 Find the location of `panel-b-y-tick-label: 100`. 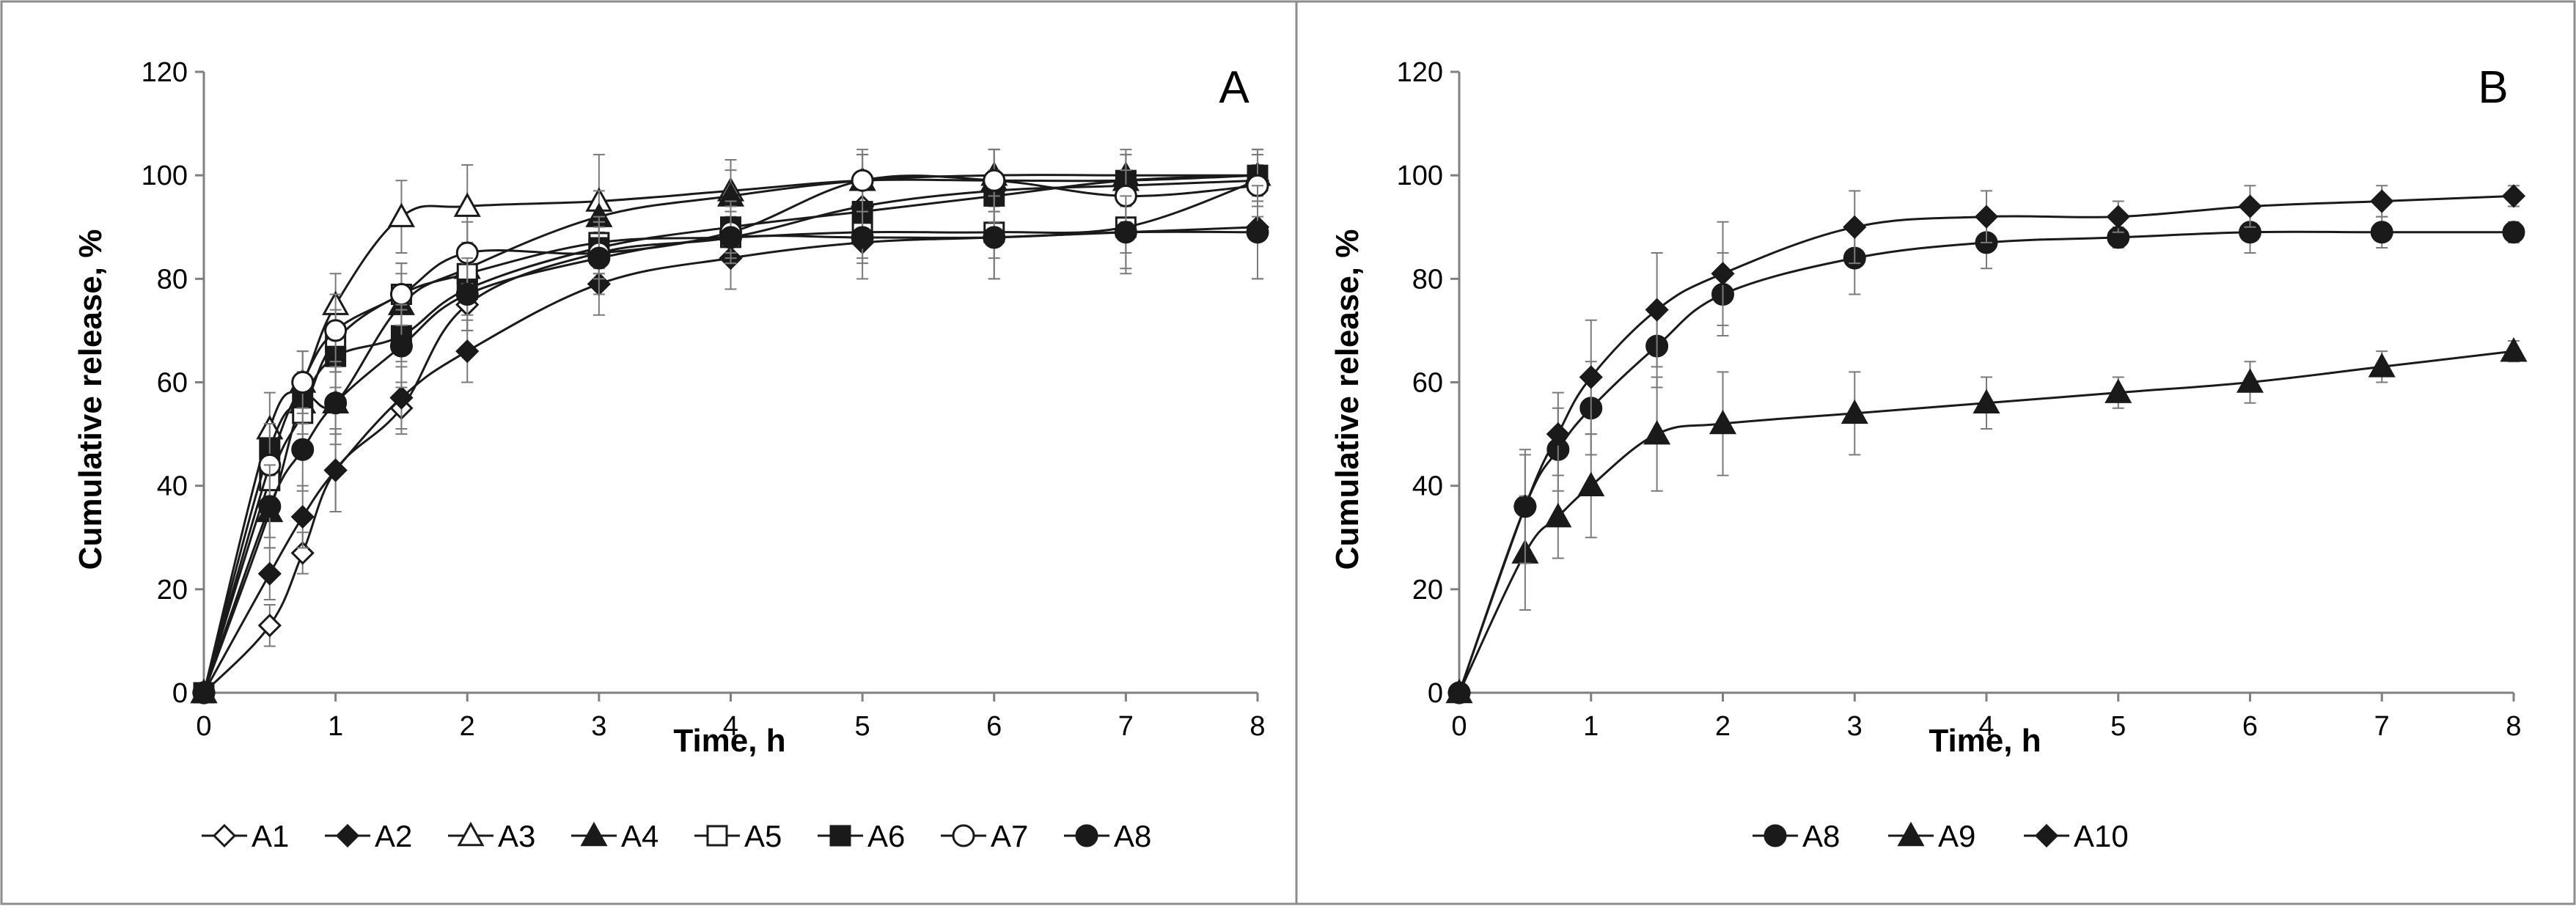

panel-b-y-tick-label: 100 is located at coordinates (1420, 176).